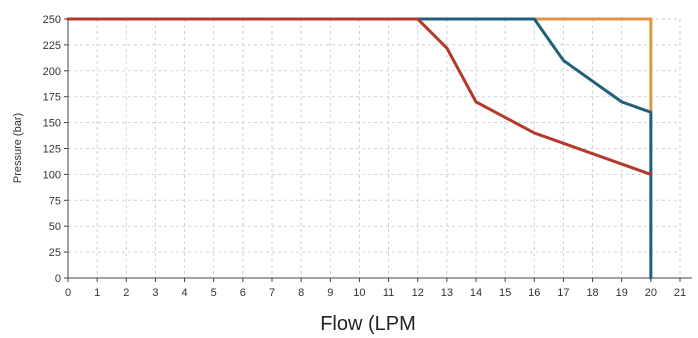 The image size is (698, 338). Describe the element at coordinates (214, 293) in the screenshot. I see `x-tick-label: 5` at that location.